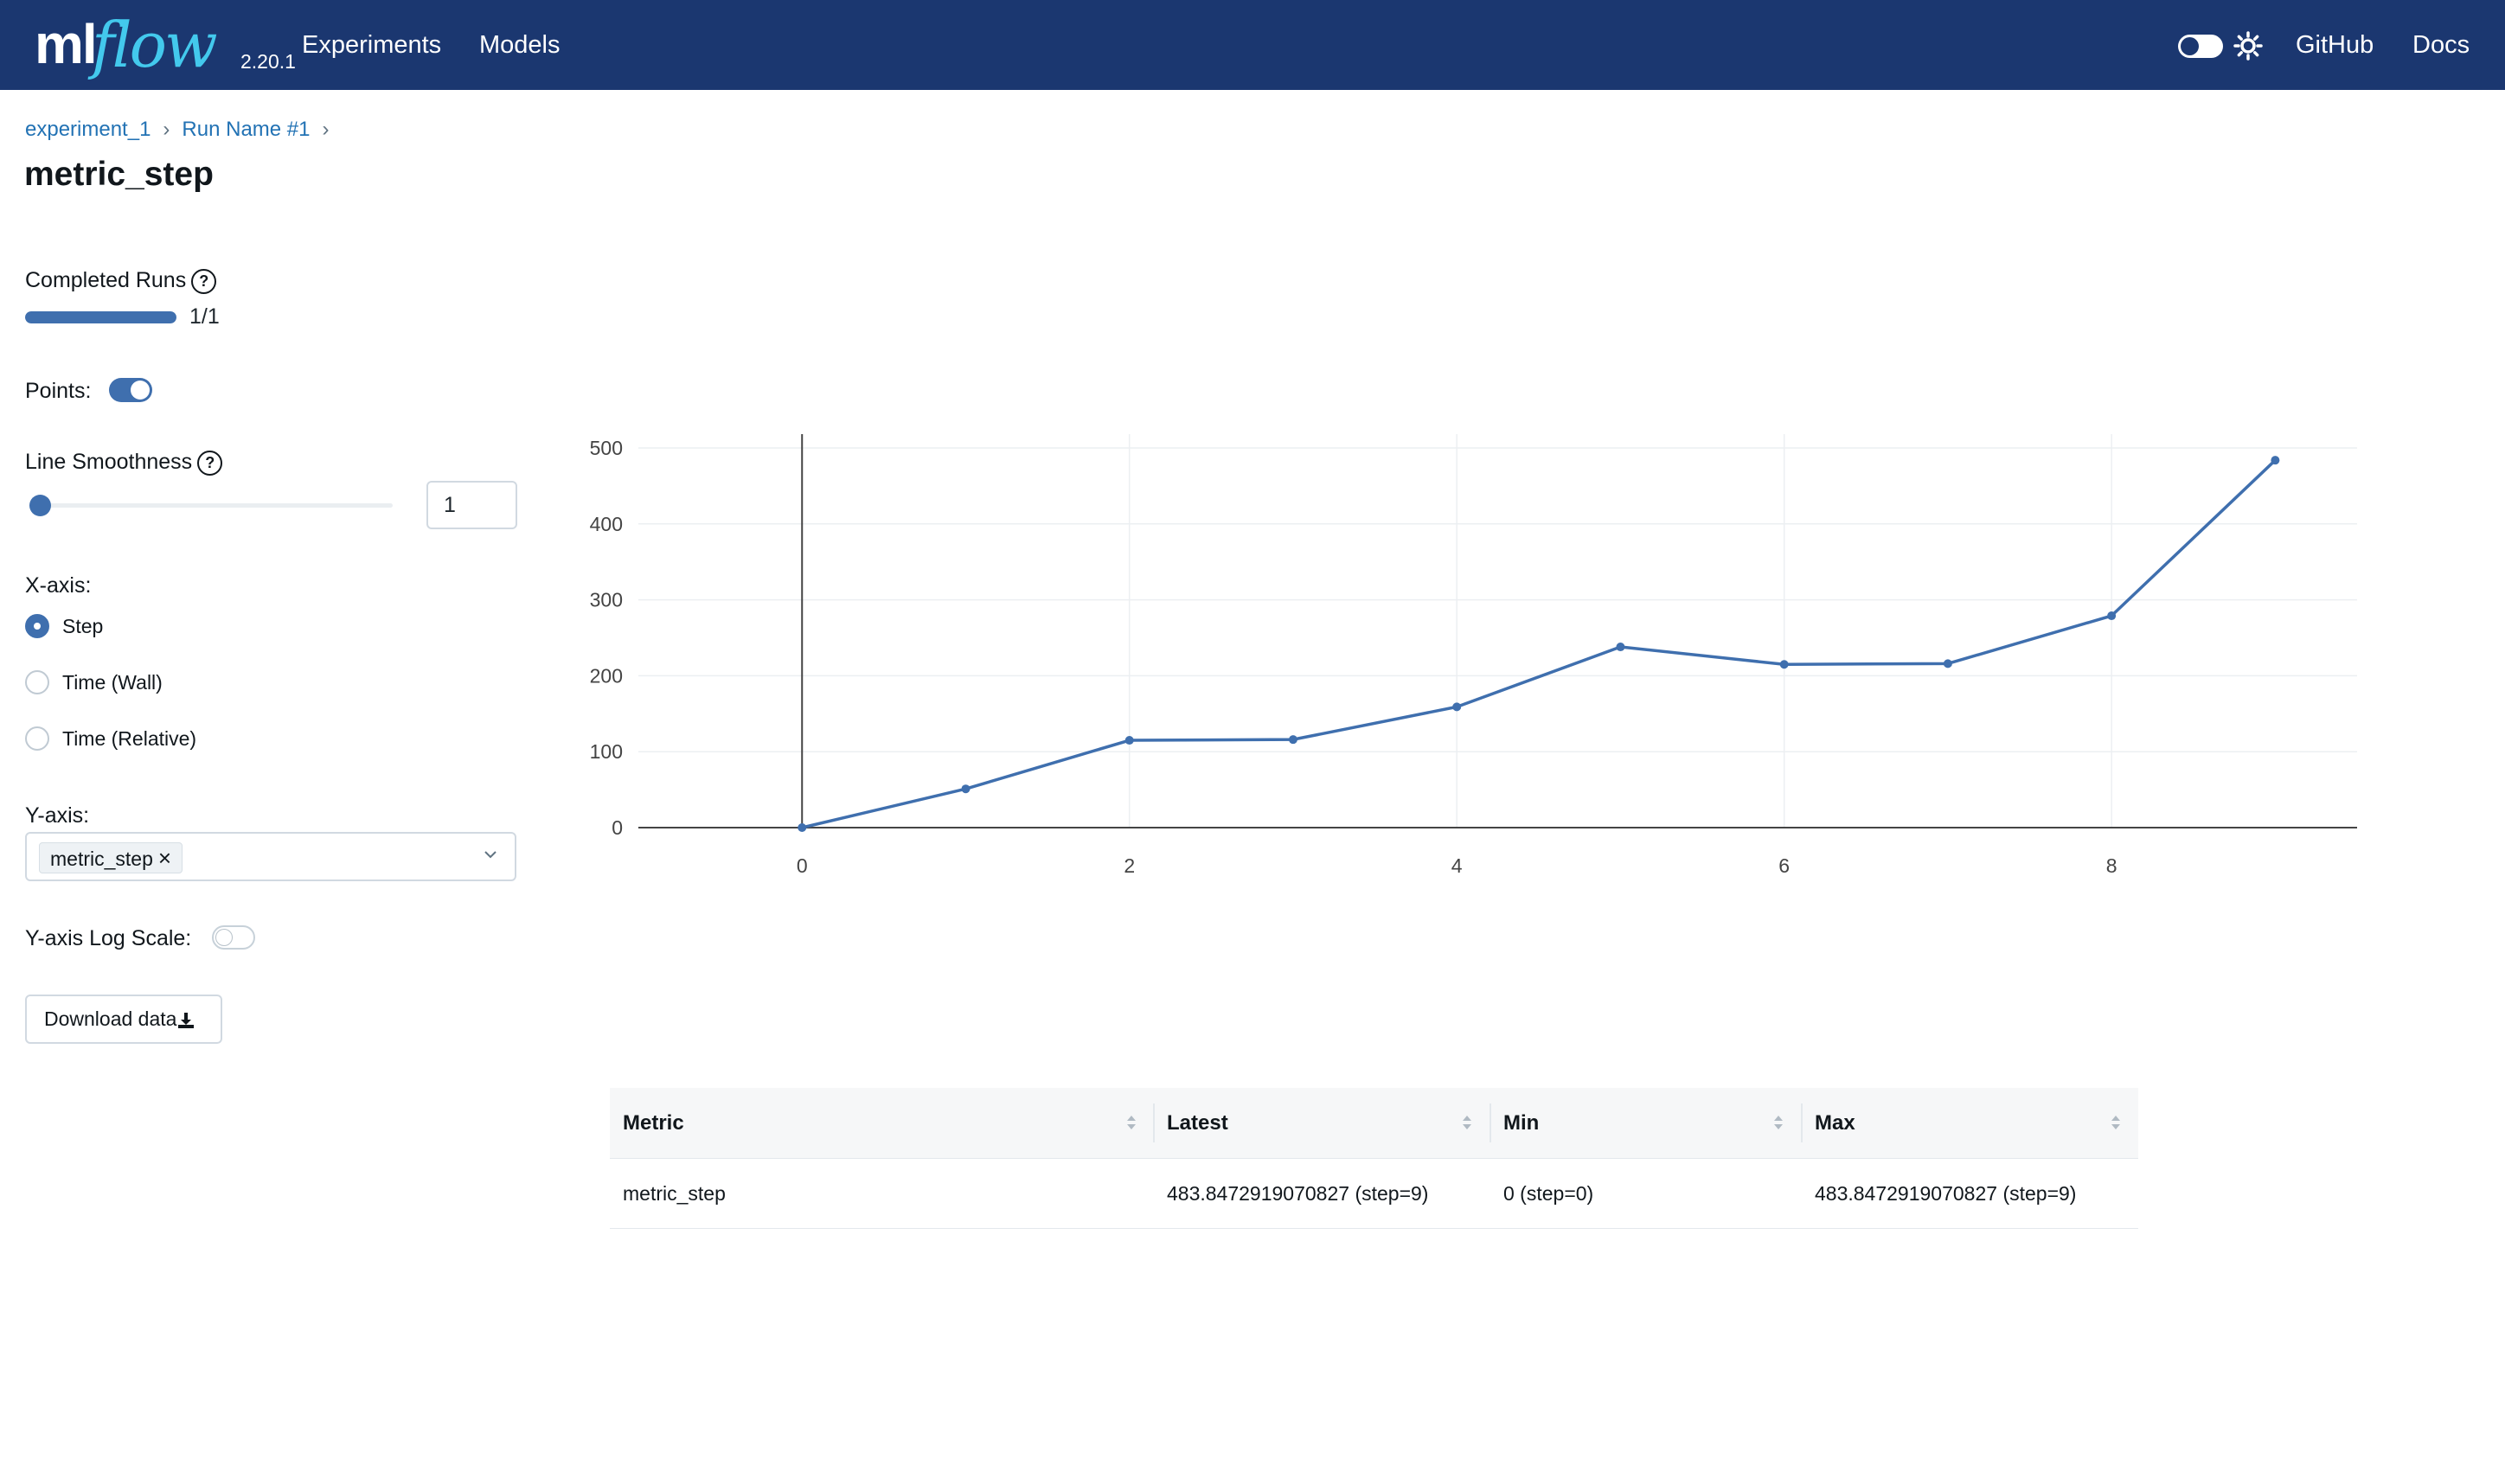 This screenshot has width=2505, height=1484. What do you see at coordinates (1197, 1123) in the screenshot?
I see `col-latest: Latest` at bounding box center [1197, 1123].